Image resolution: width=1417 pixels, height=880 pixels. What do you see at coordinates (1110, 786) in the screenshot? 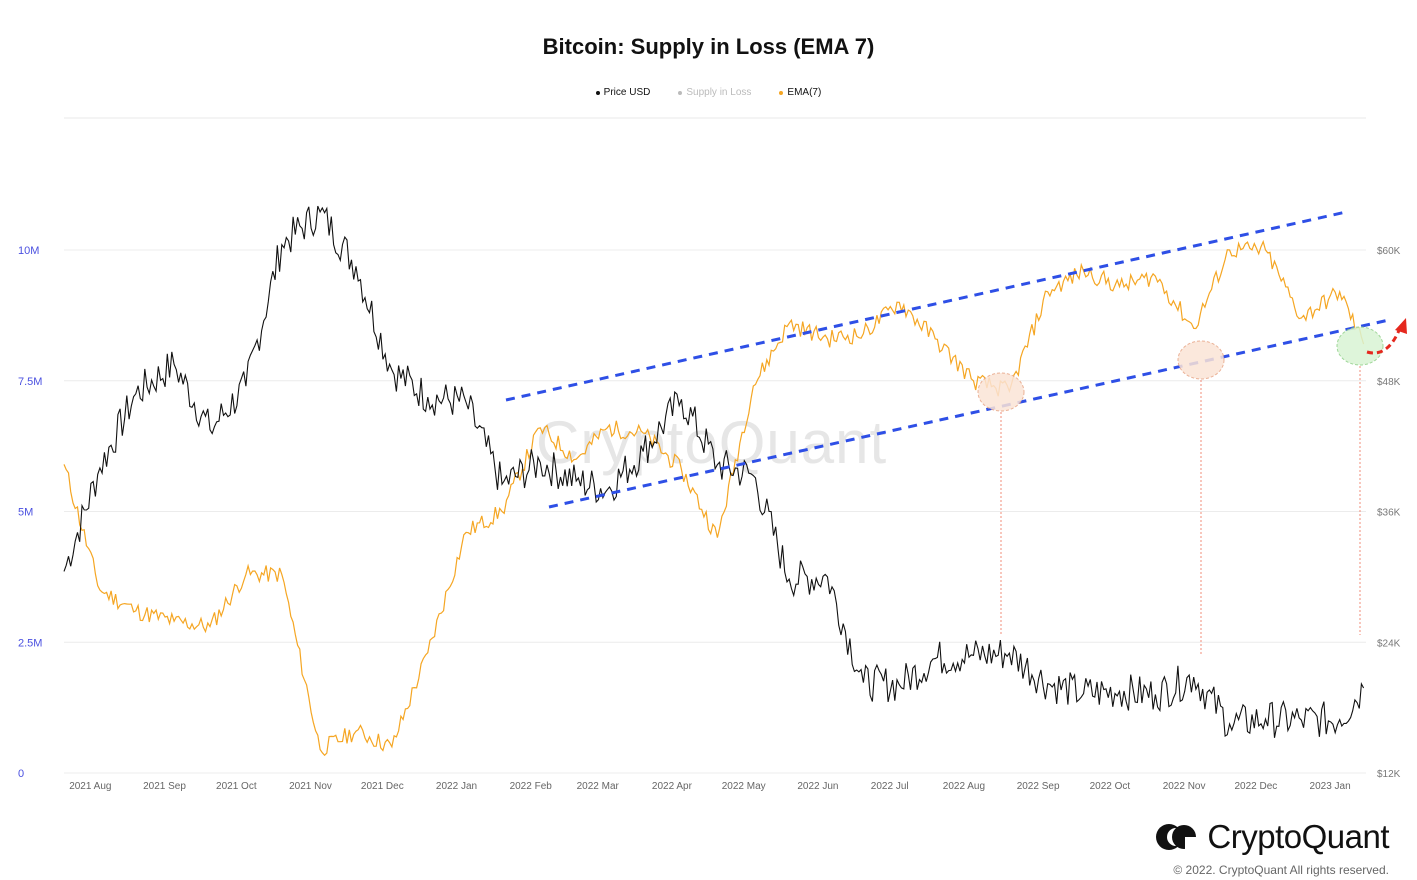
I see `x-tick-label: 2022 Oct` at bounding box center [1110, 786].